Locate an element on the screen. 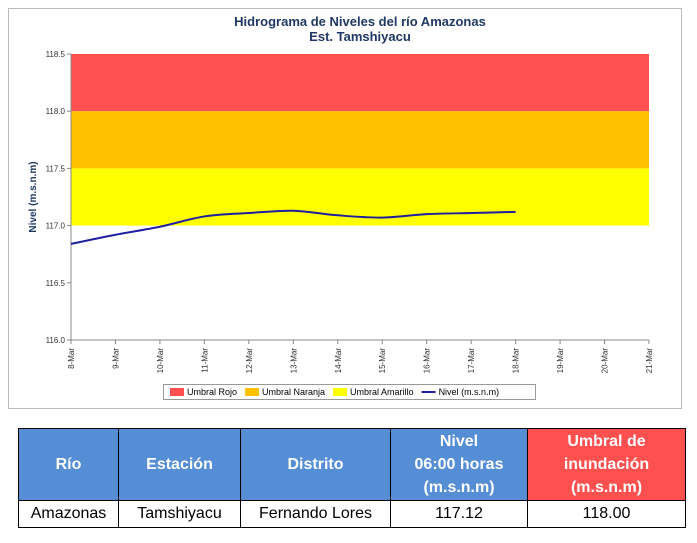  legend-label: Nivel (m.s.n.m) is located at coordinates (469, 392).